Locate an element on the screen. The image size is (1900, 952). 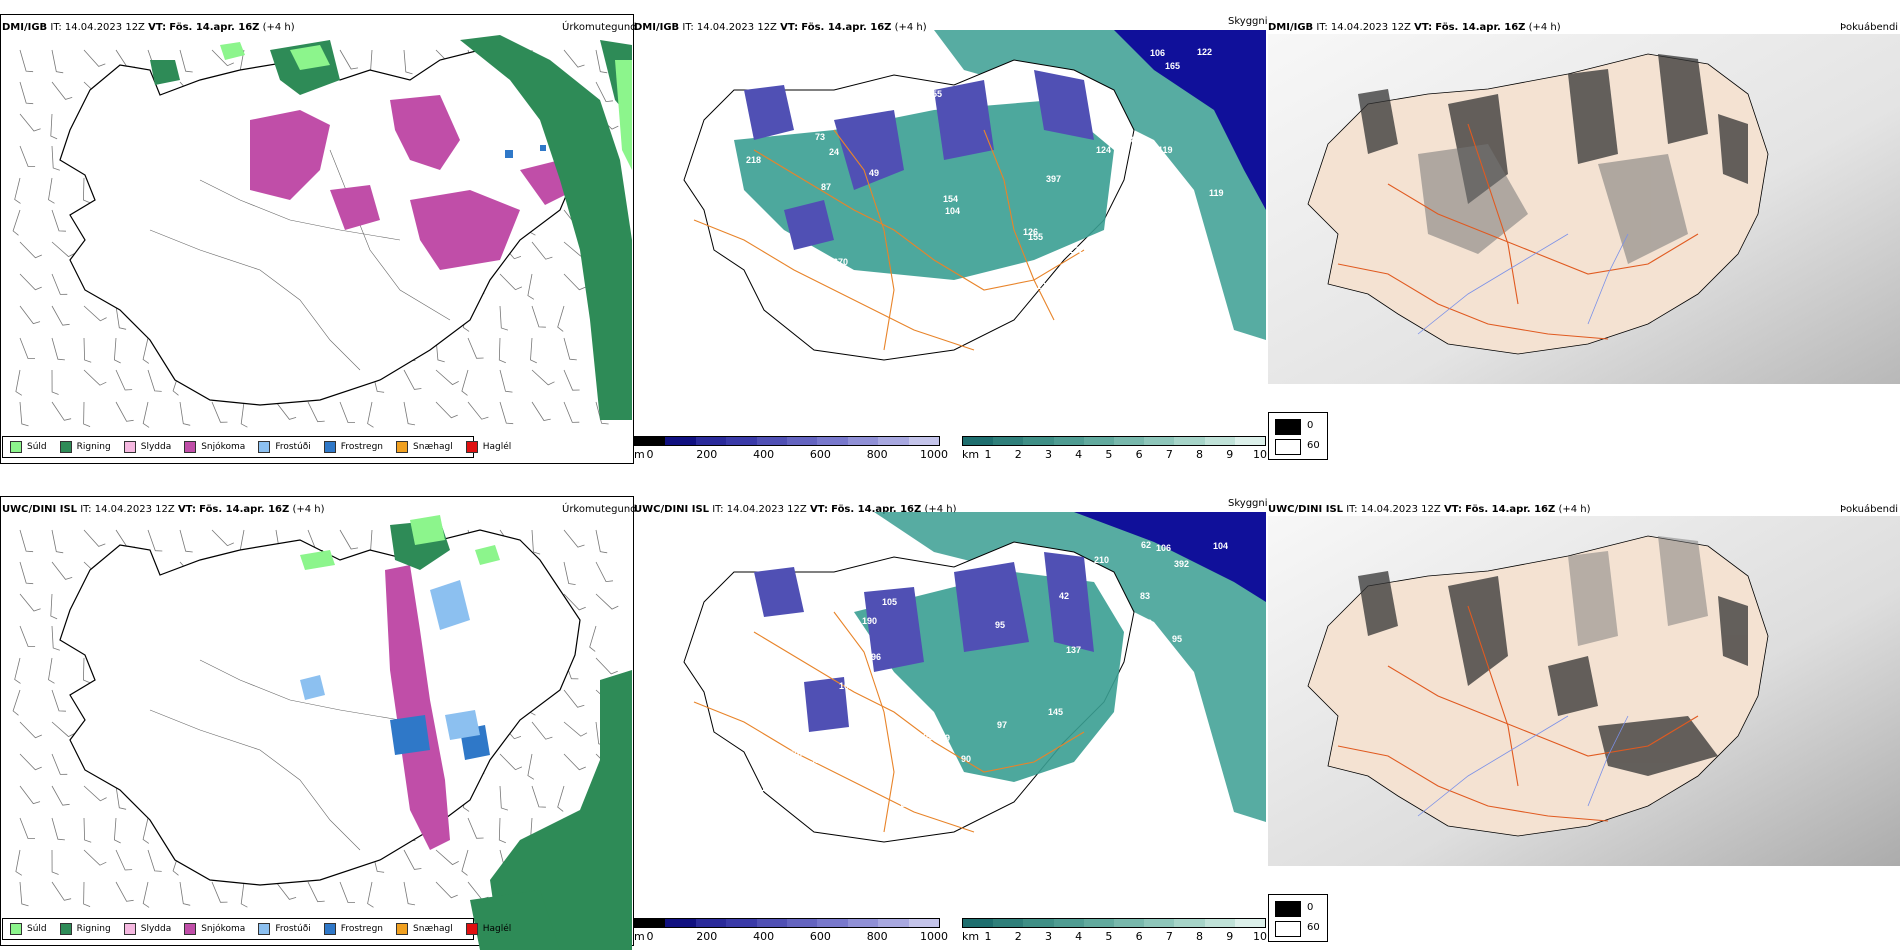
ceiling-value-label: 338 is located at coordinates (855, 554).